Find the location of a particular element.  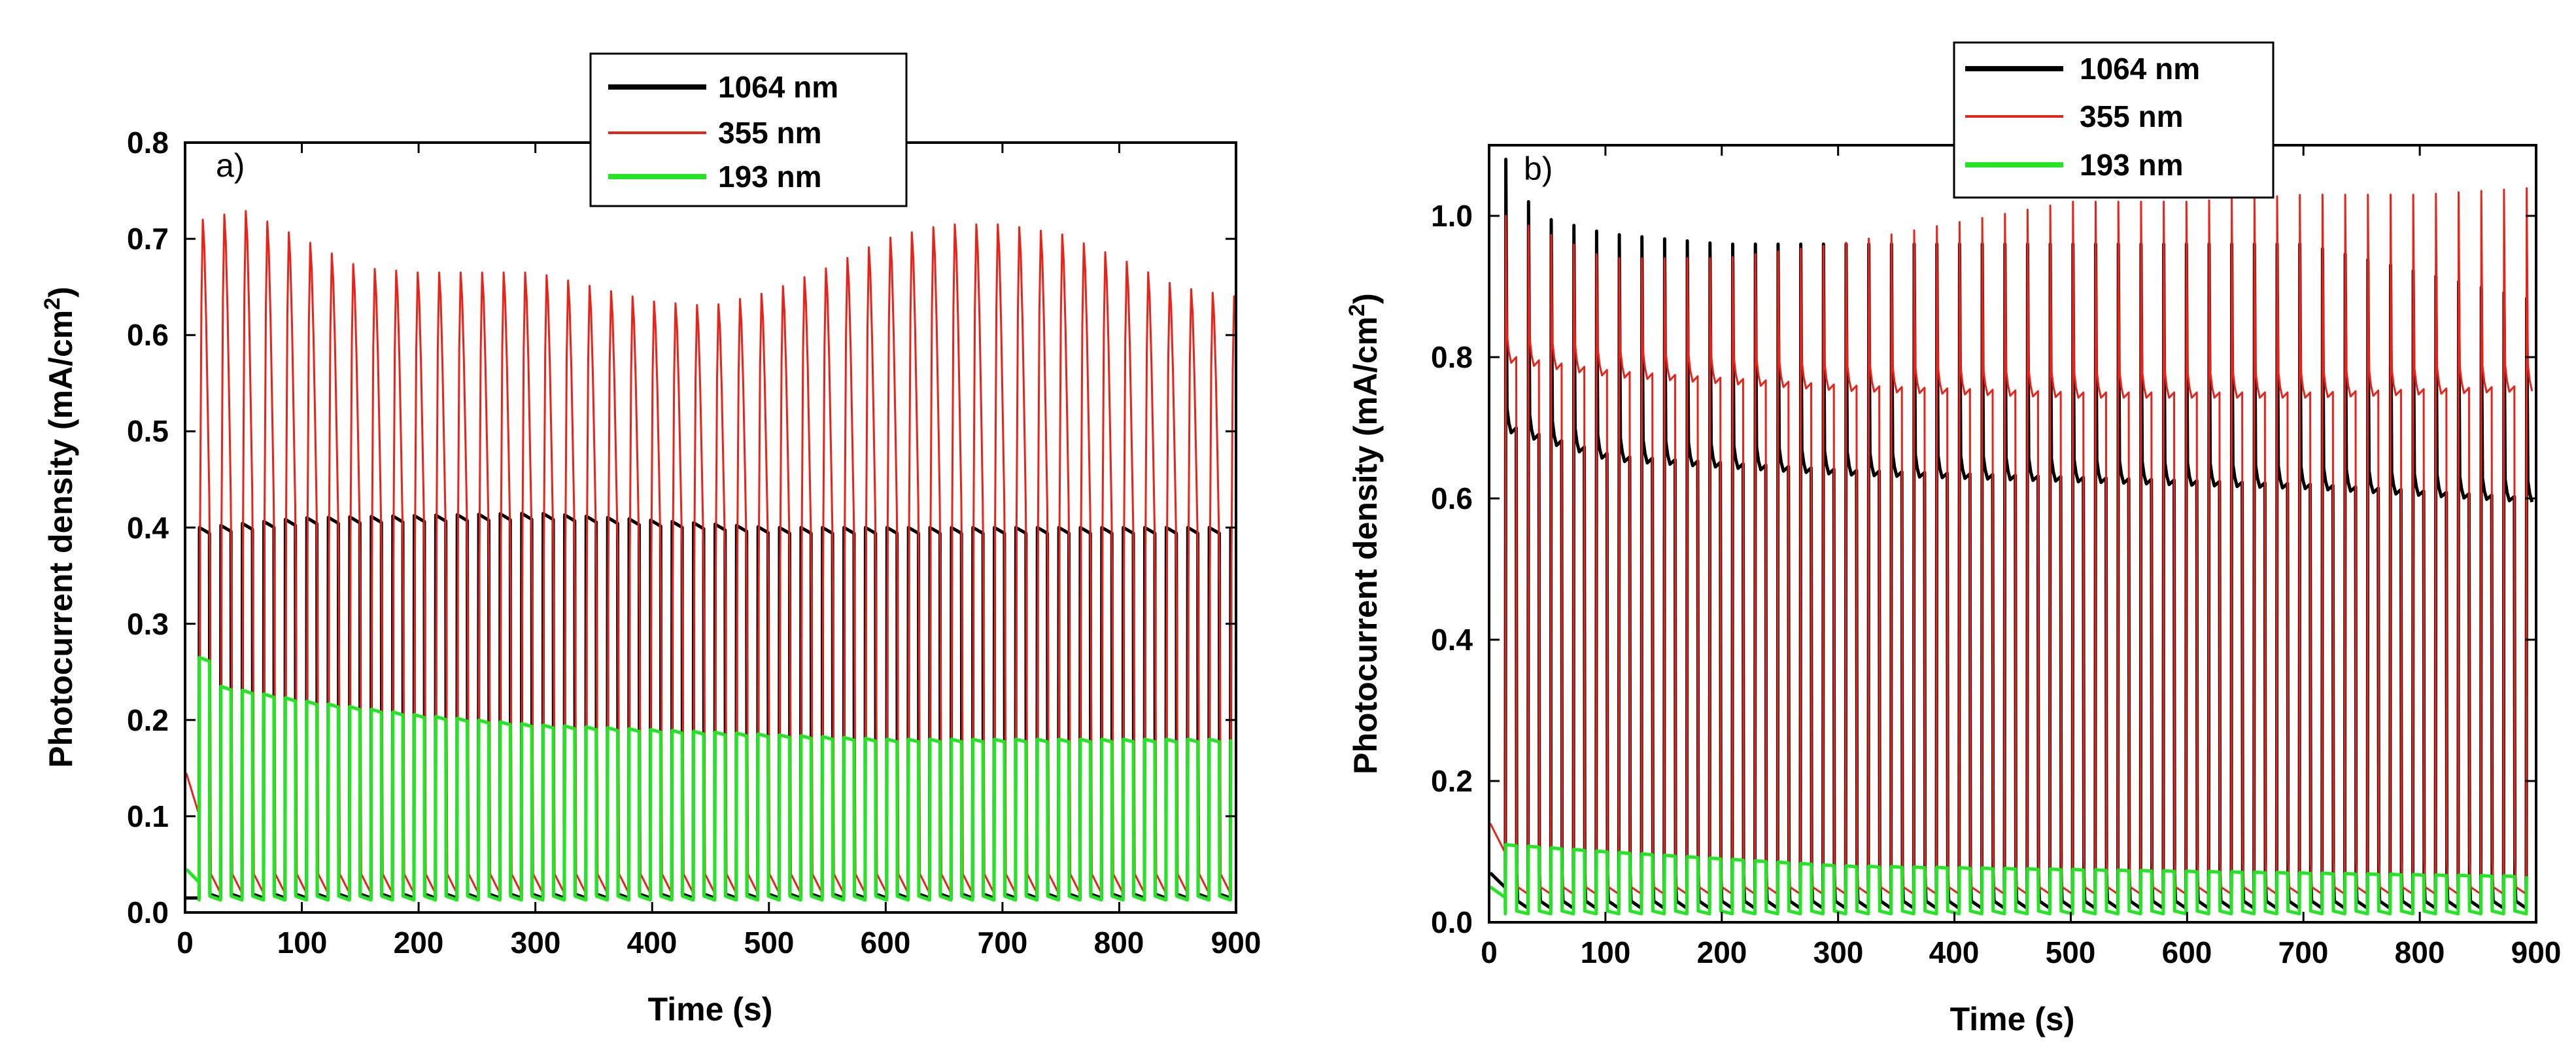

y-axis-title-a: Photocurrent density (mA/cm2) is located at coordinates (60, 527).